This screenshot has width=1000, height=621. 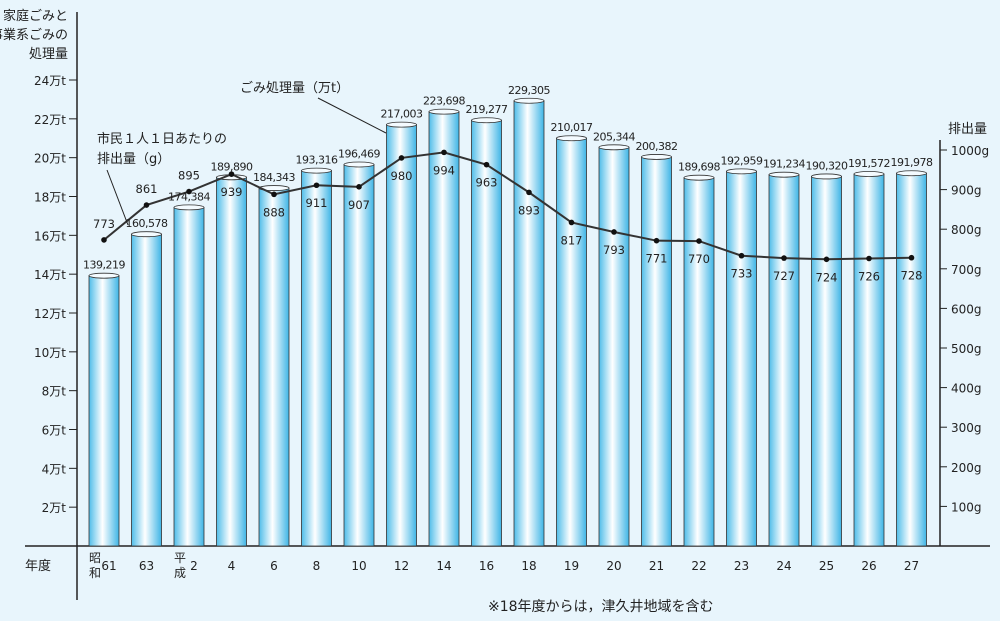 What do you see at coordinates (133, 159) in the screenshot?
I see `line-series-annotation: 排出量（g）` at bounding box center [133, 159].